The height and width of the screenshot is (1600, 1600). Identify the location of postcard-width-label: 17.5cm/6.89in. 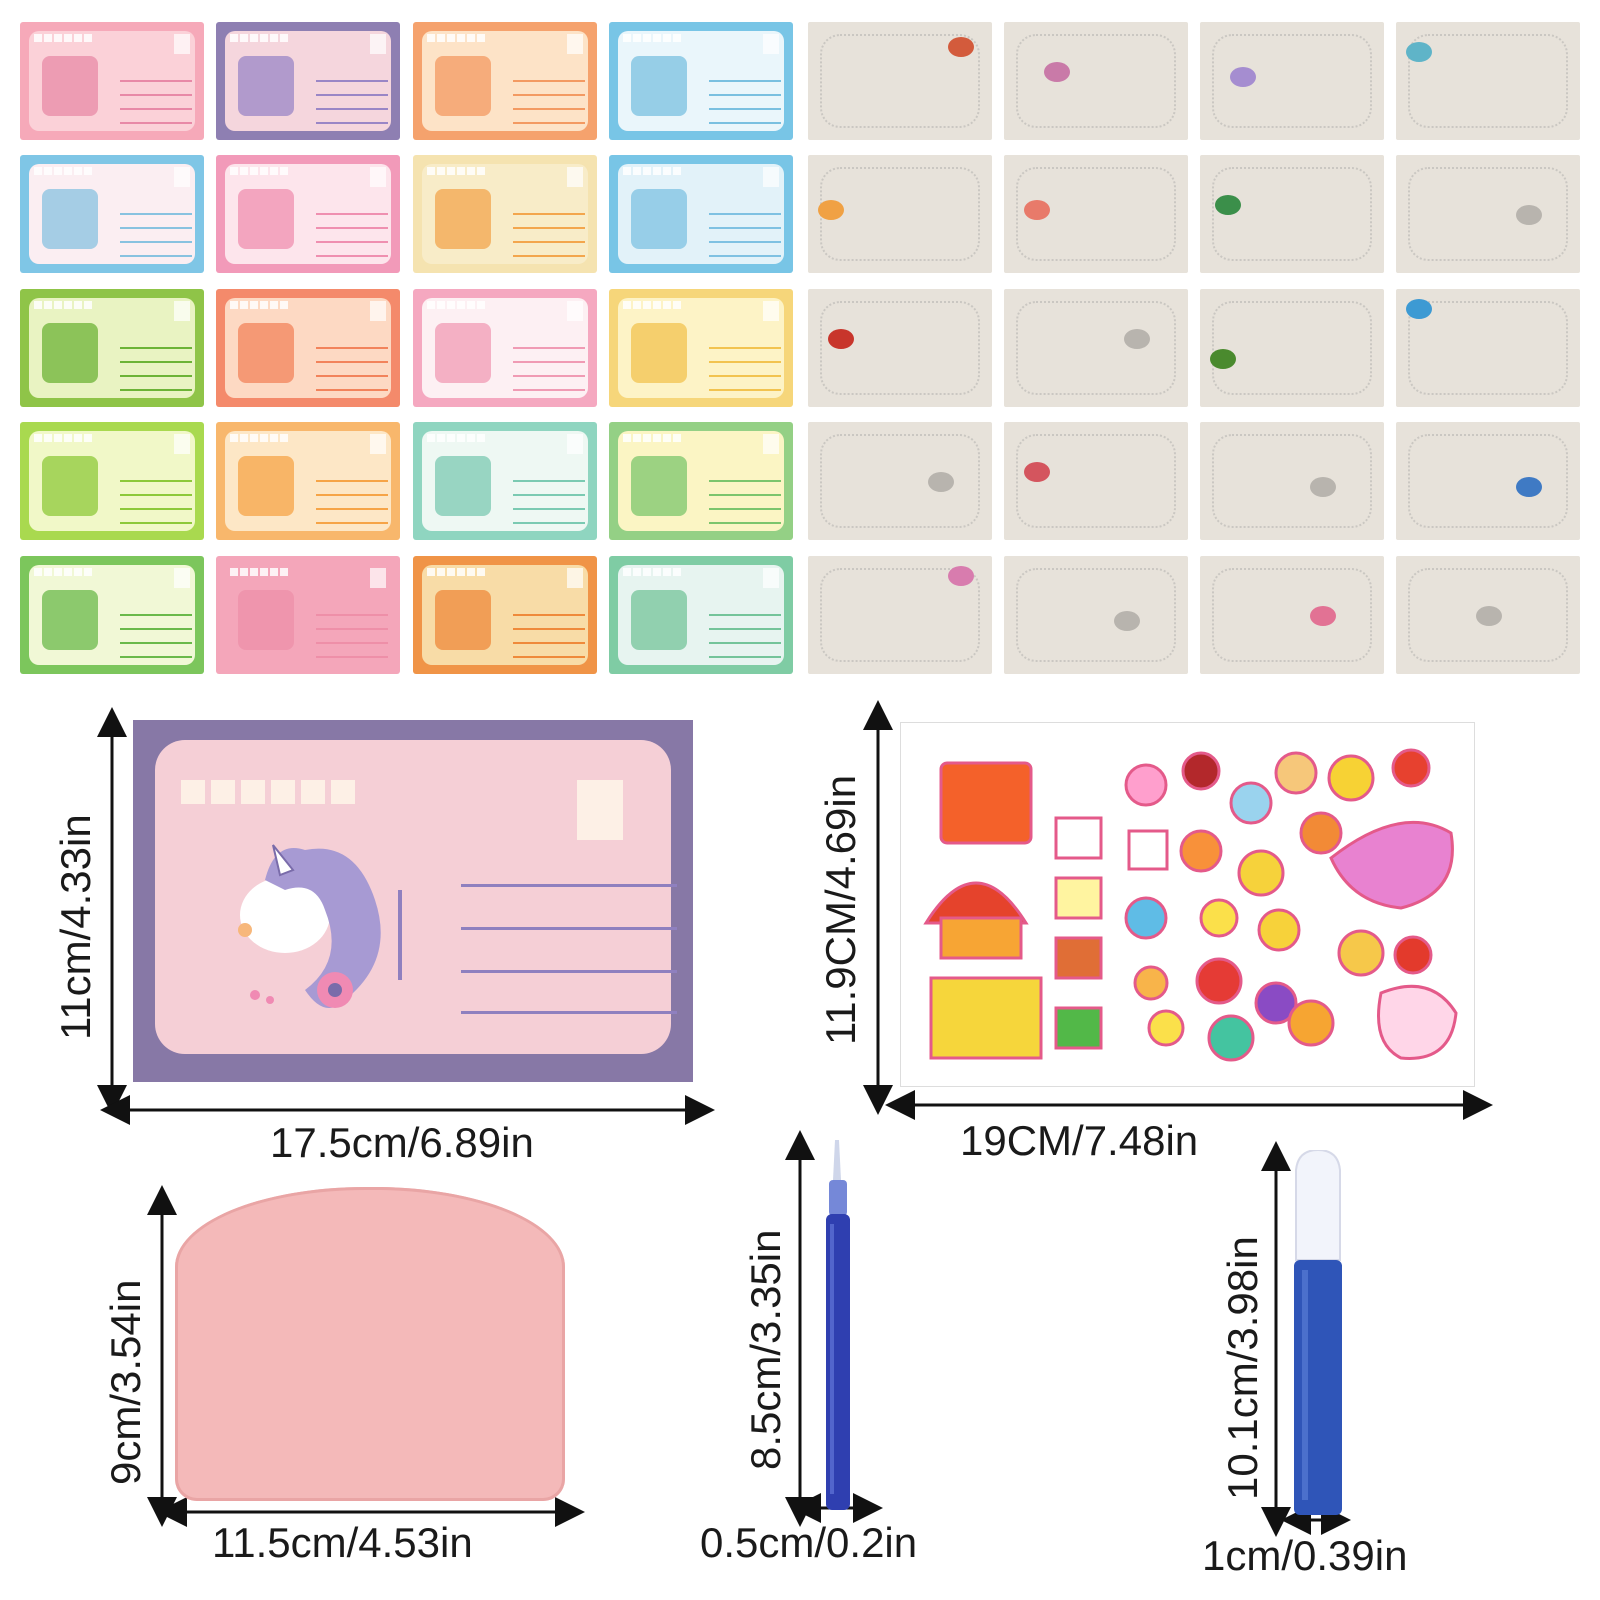
(402, 1142).